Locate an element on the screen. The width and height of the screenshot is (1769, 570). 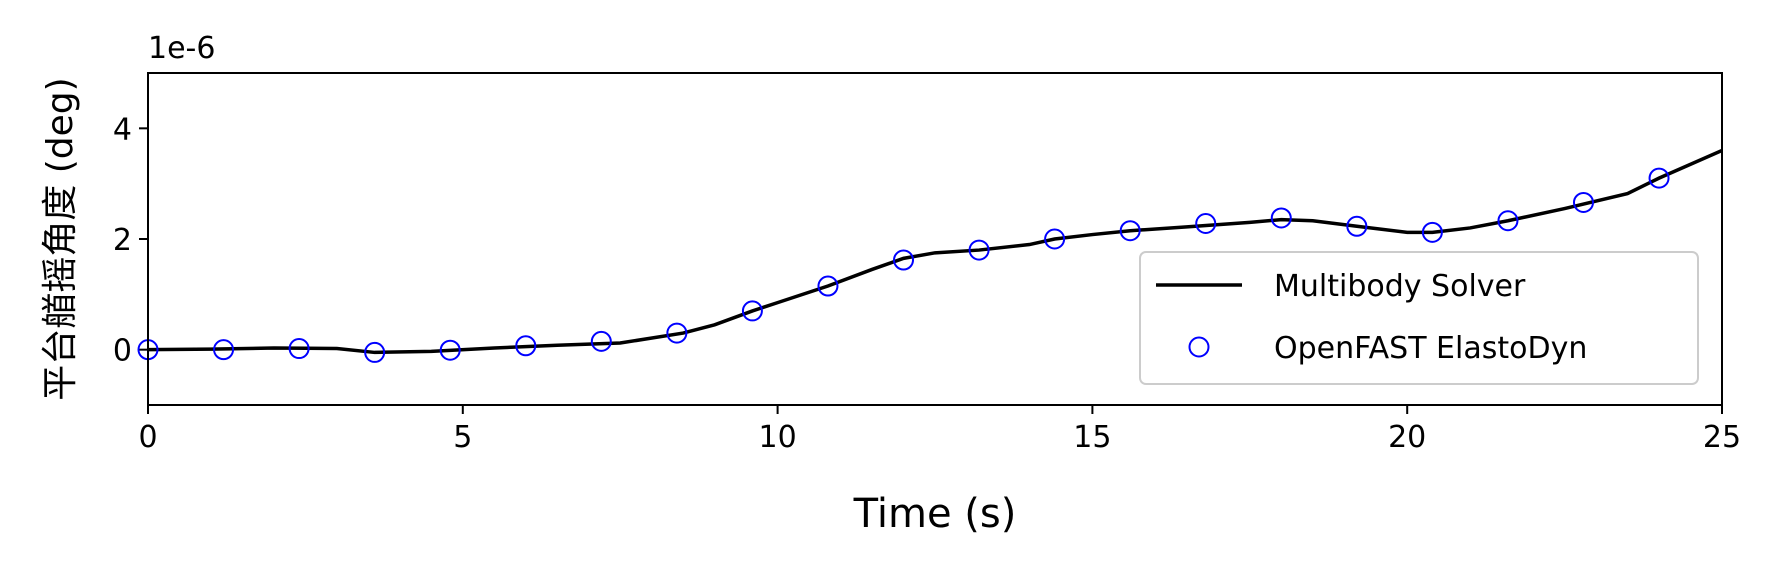
x-tick-label: 10 is located at coordinates (778, 437).